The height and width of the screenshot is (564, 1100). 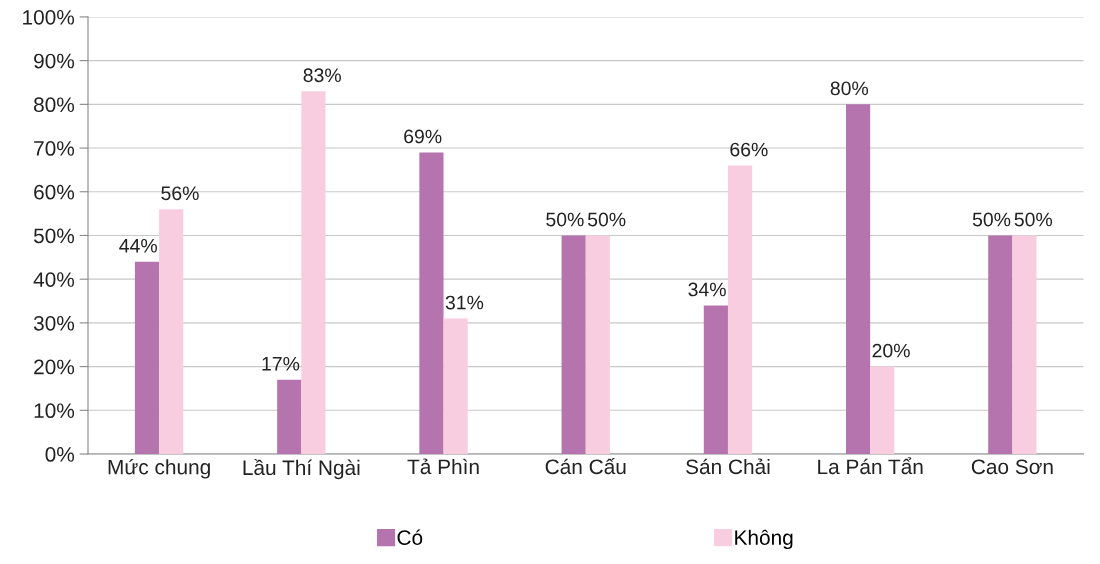 What do you see at coordinates (1012, 467) in the screenshot?
I see `x-tick-label: Cao Sơn` at bounding box center [1012, 467].